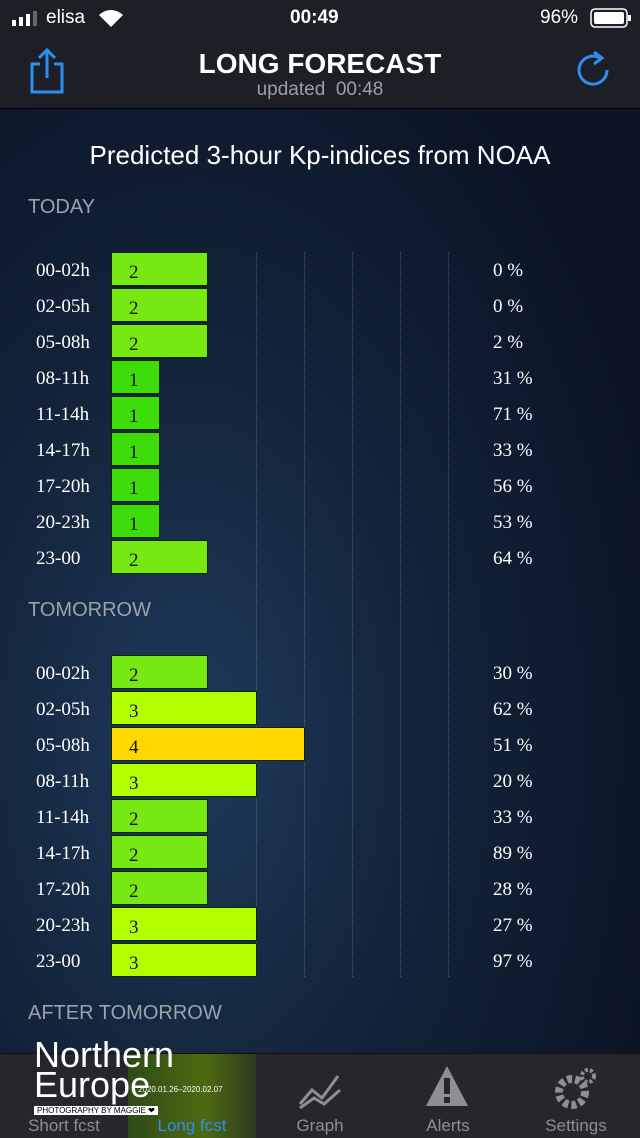 This screenshot has width=640, height=1138. Describe the element at coordinates (96, 1110) in the screenshot. I see `watermark-credit: PHOTOGRAPHY BY MAGGIE ❤` at that location.